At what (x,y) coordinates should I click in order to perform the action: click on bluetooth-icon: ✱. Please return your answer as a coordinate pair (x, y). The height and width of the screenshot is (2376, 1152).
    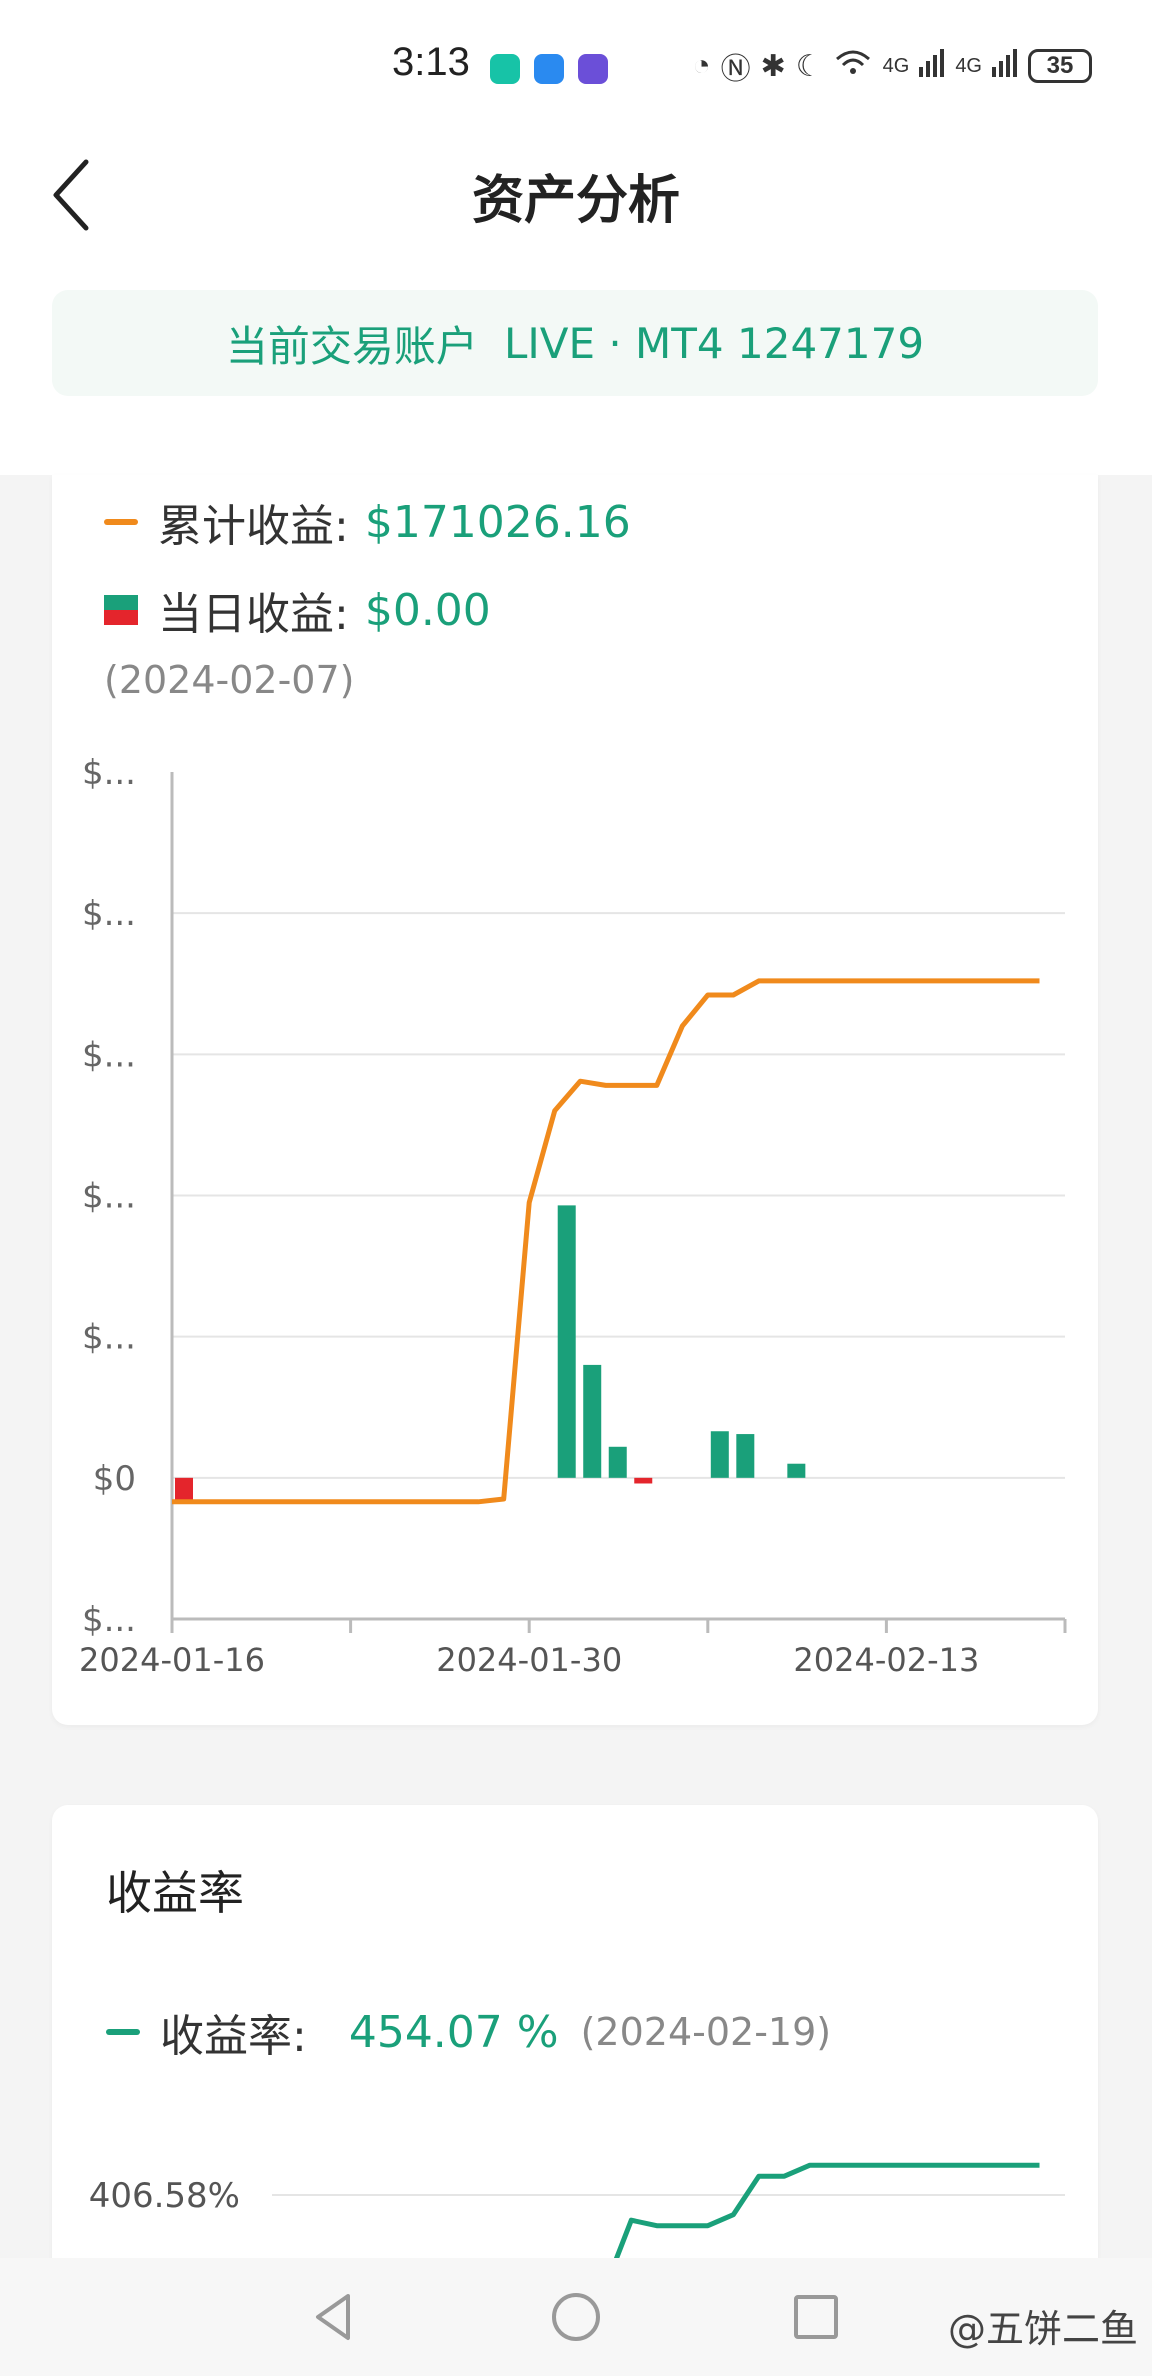
    Looking at the image, I should click on (773, 66).